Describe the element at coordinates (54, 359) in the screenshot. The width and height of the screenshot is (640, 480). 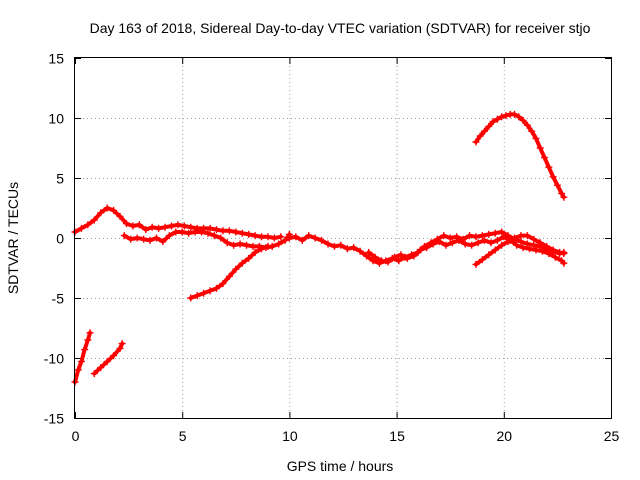
I see `y-tick-label: -10` at that location.